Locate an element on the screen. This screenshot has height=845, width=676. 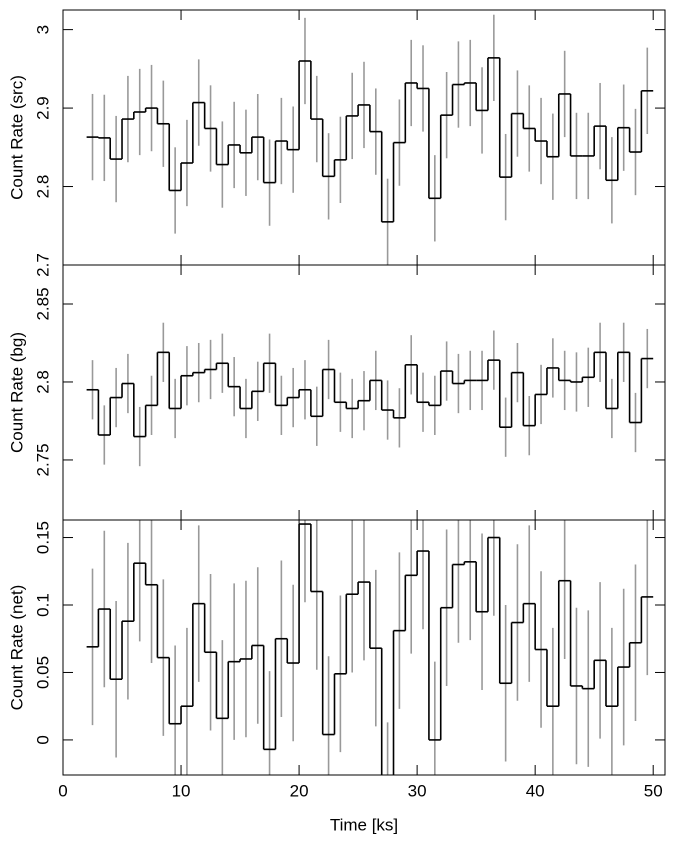
y-tick-label: 2.85 is located at coordinates (42, 303).